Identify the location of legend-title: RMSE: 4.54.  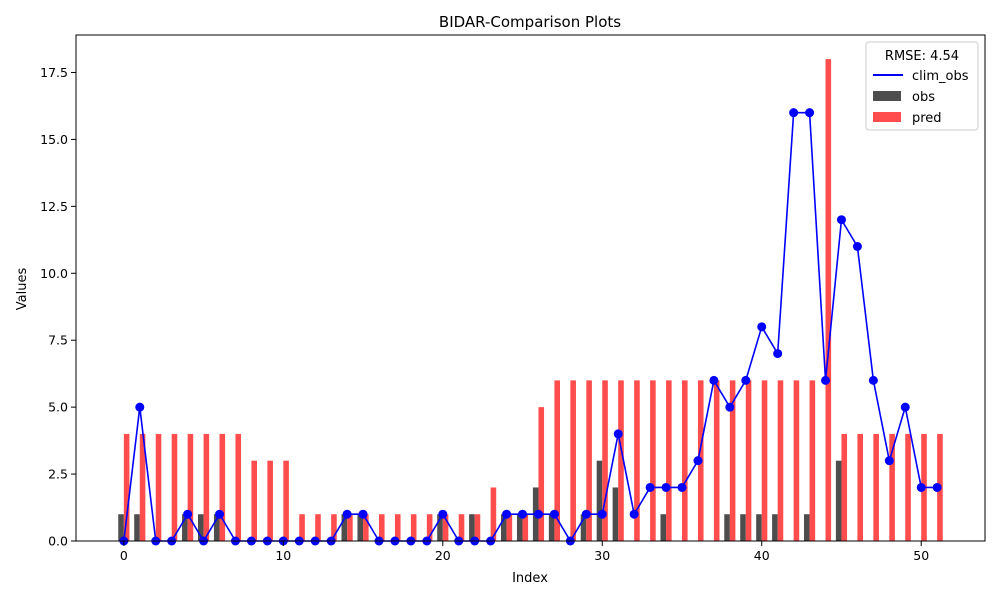
(922, 56).